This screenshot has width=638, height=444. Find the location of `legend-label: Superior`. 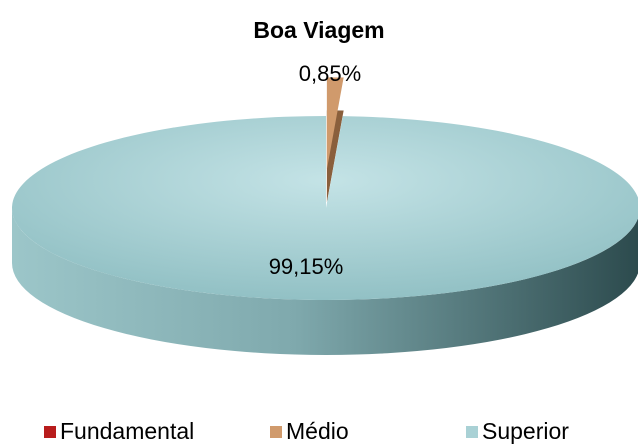

legend-label: Superior is located at coordinates (525, 431).